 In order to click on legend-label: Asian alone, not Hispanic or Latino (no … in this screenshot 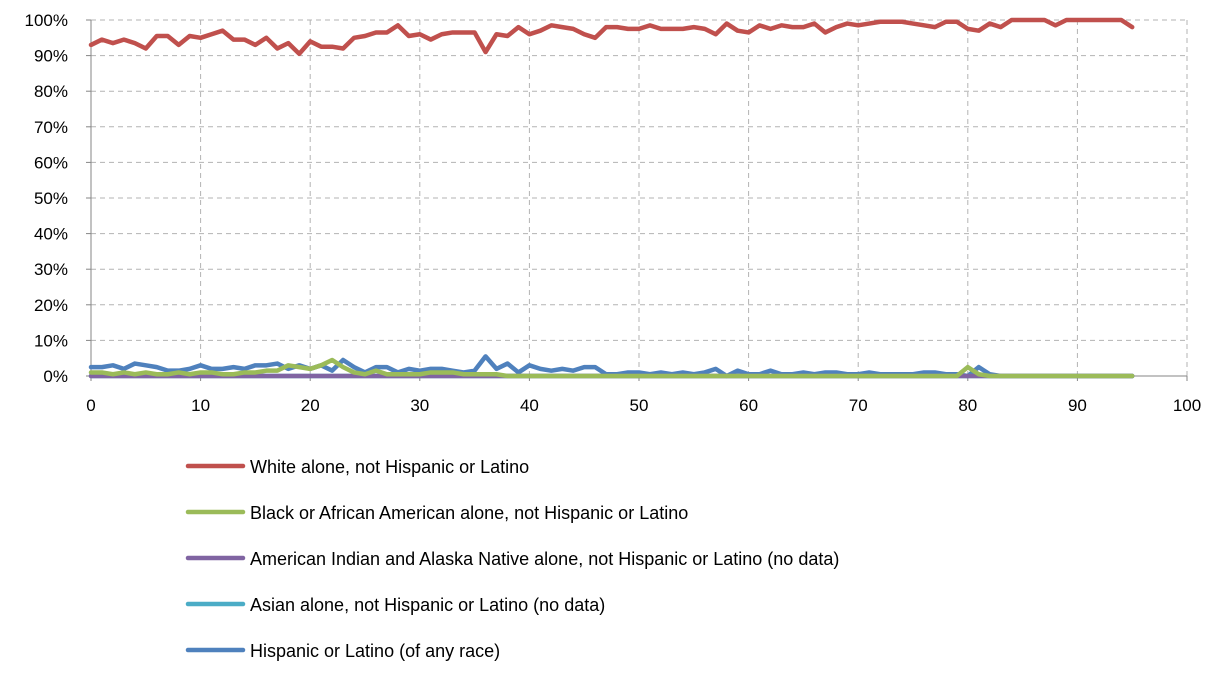, I will do `click(427, 605)`.